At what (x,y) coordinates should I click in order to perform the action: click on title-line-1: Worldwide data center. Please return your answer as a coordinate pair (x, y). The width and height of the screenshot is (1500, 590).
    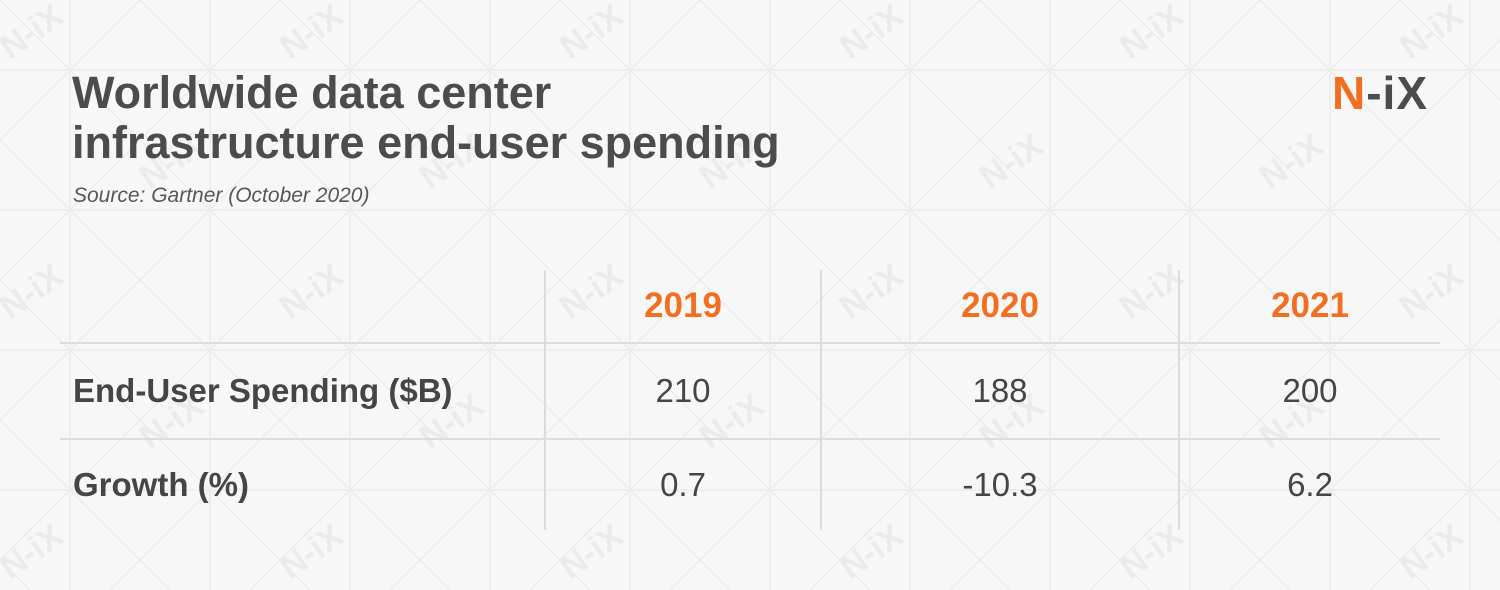
    Looking at the image, I should click on (312, 92).